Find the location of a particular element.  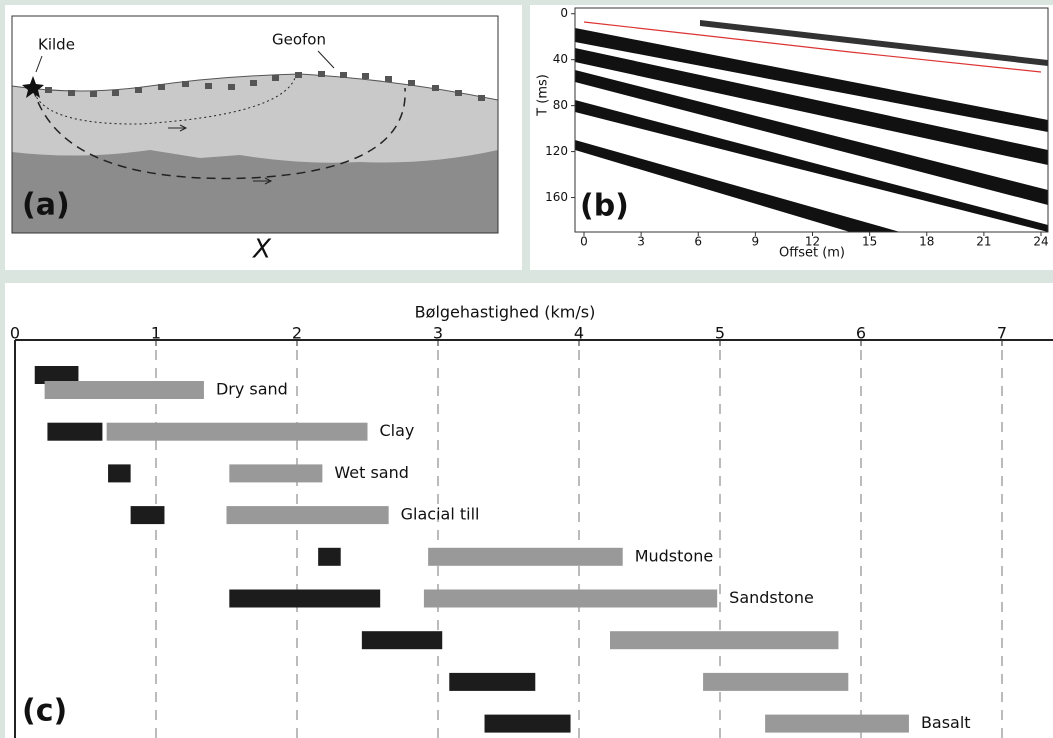

x-tick-label: 24 is located at coordinates (1040, 242).